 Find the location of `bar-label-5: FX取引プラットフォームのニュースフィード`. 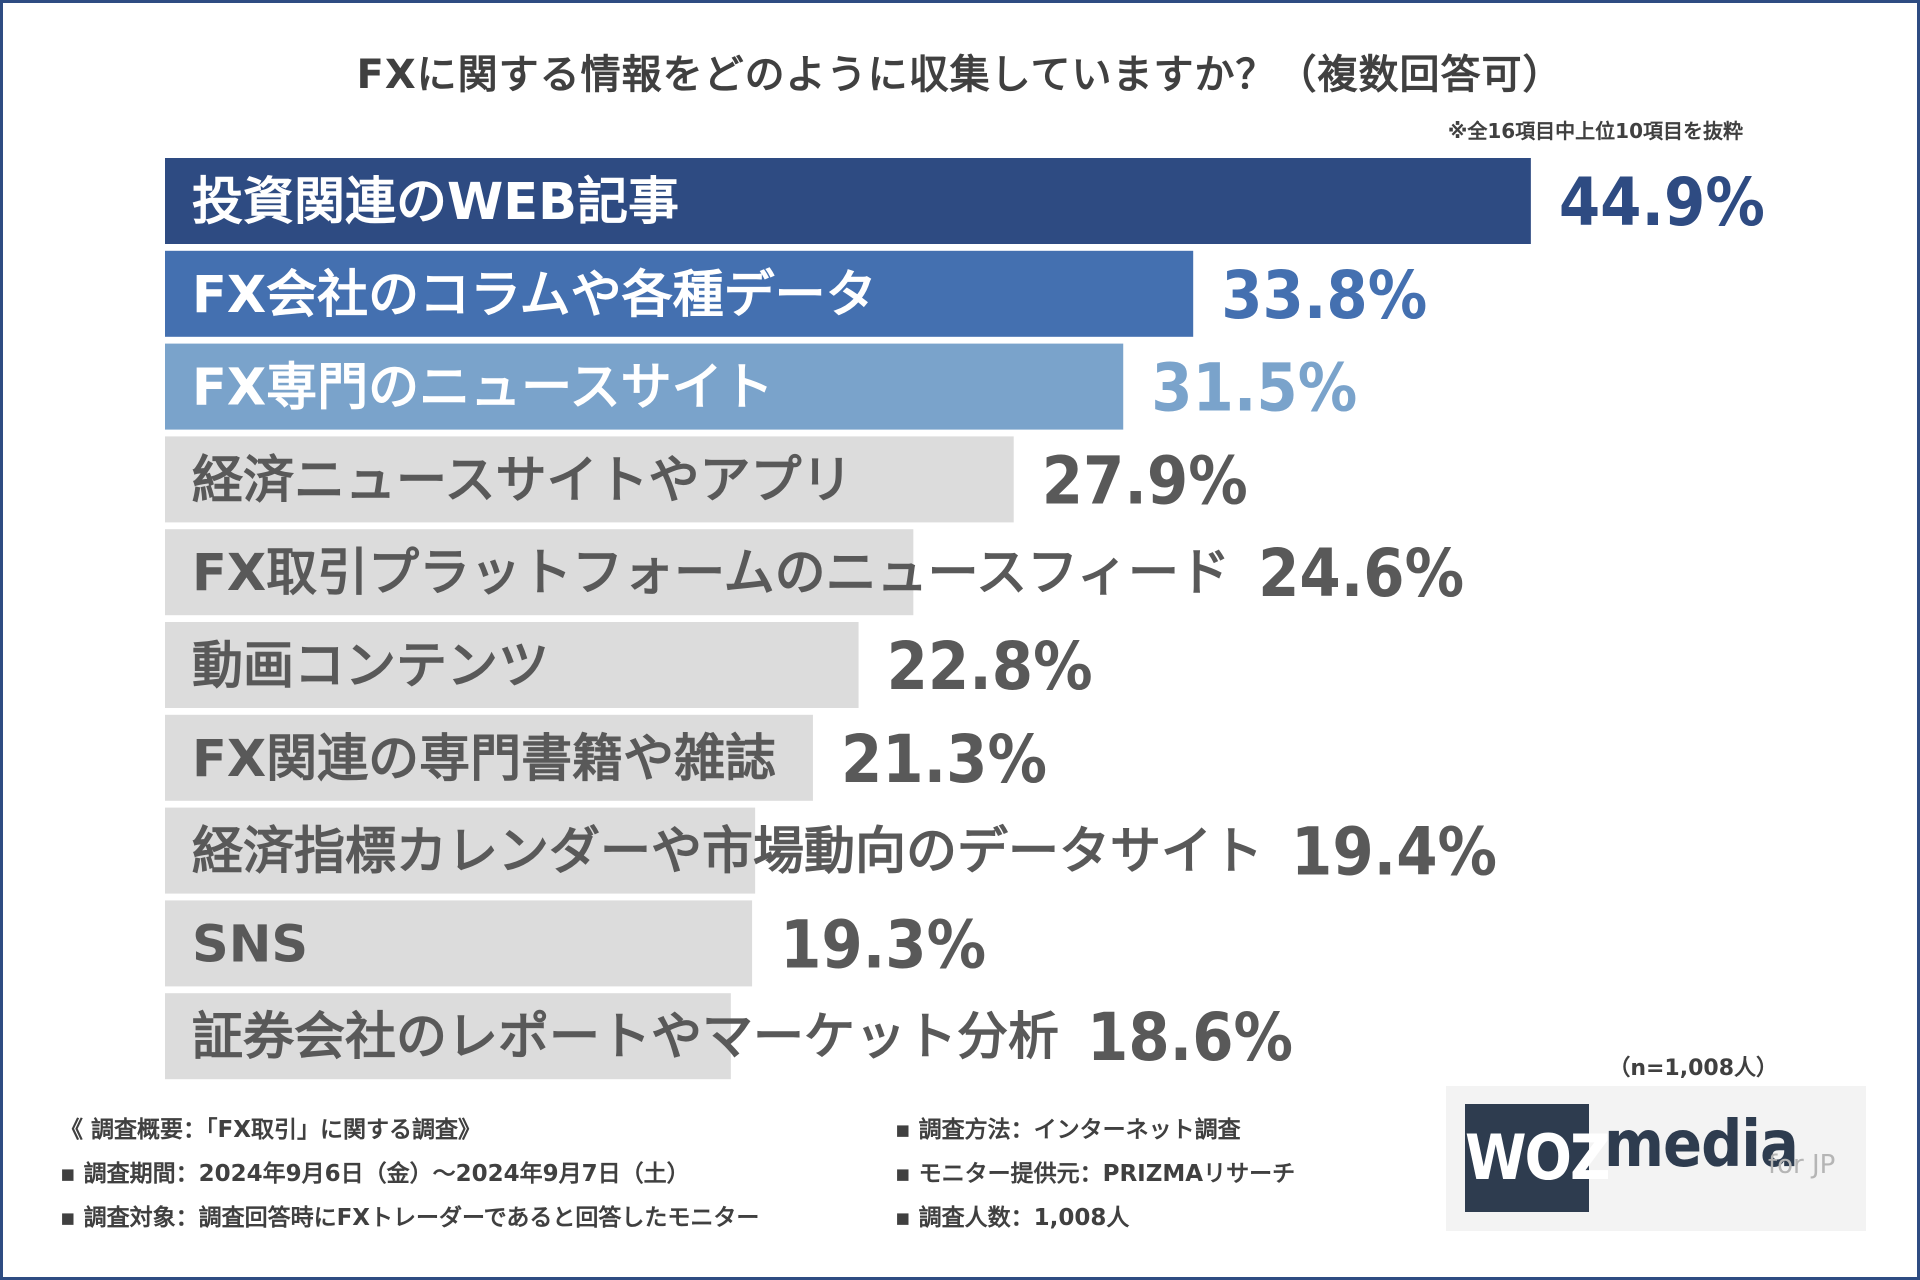

bar-label-5: FX取引プラットフォームのニュースフィード is located at coordinates (711, 573).